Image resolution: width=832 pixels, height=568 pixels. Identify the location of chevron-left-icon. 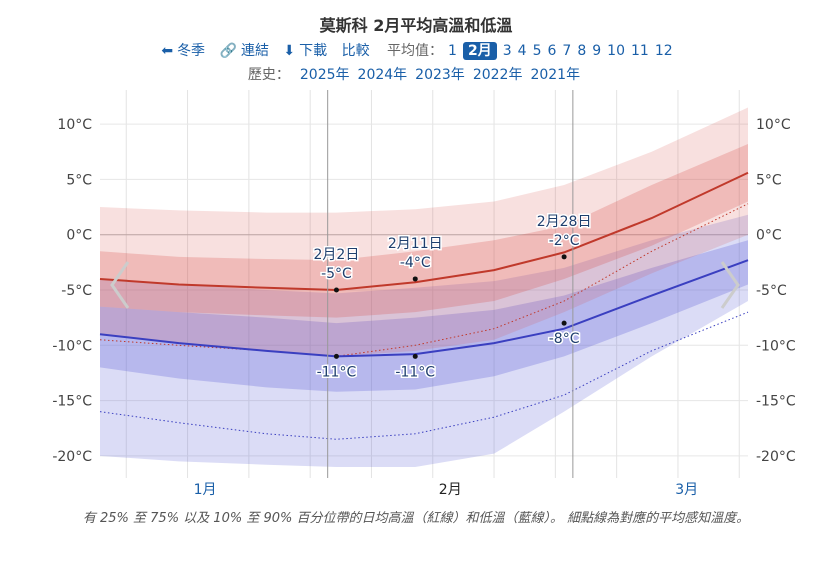
(121, 285).